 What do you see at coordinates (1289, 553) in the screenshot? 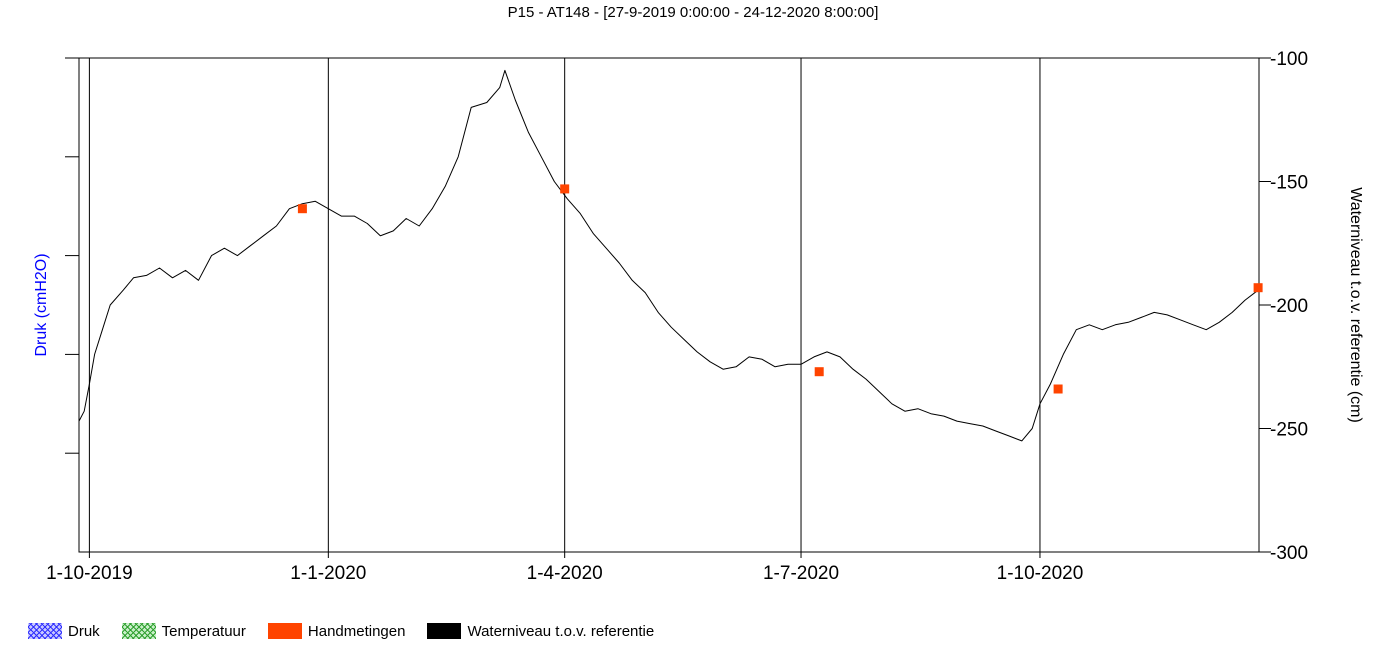
I see `right-axis-tick-label: -300` at bounding box center [1289, 553].